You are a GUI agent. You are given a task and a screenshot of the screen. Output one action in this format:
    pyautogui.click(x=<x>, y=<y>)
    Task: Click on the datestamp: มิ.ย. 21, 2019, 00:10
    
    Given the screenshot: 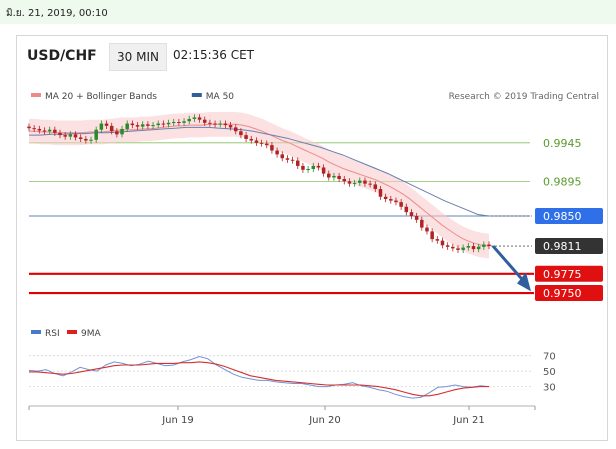 What is the action you would take?
    pyautogui.click(x=57, y=13)
    